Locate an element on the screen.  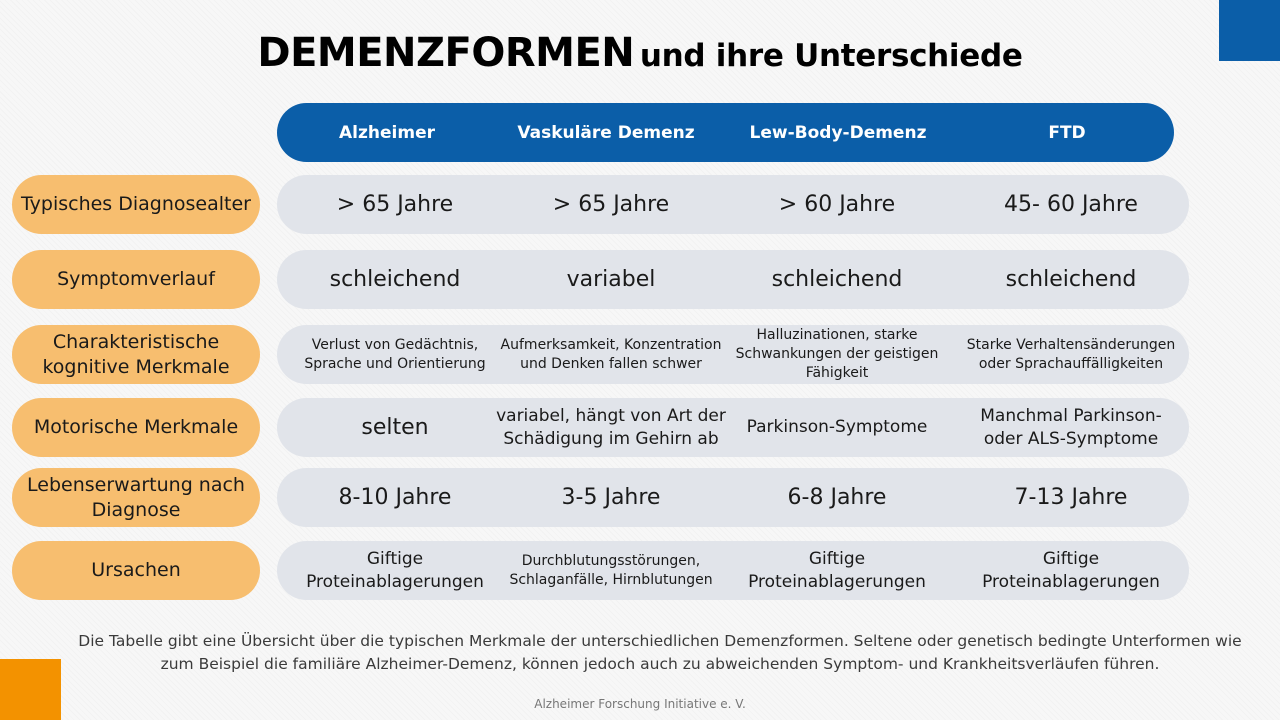
table-cell: Parkinson-Symptome is located at coordinates (837, 427).